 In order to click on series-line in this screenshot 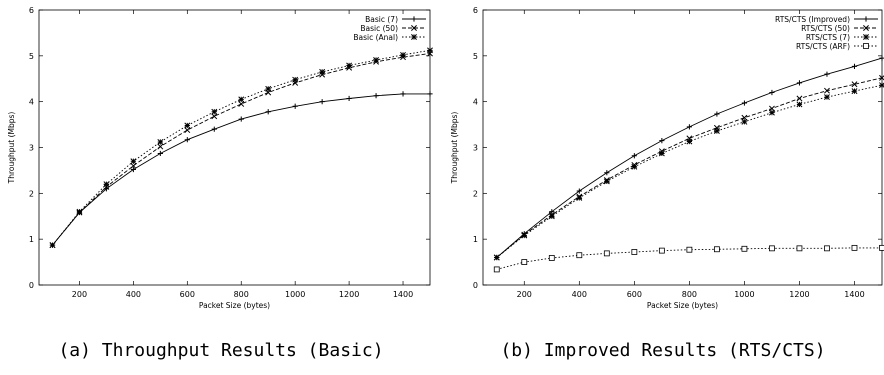, I will do `click(689, 258)`.